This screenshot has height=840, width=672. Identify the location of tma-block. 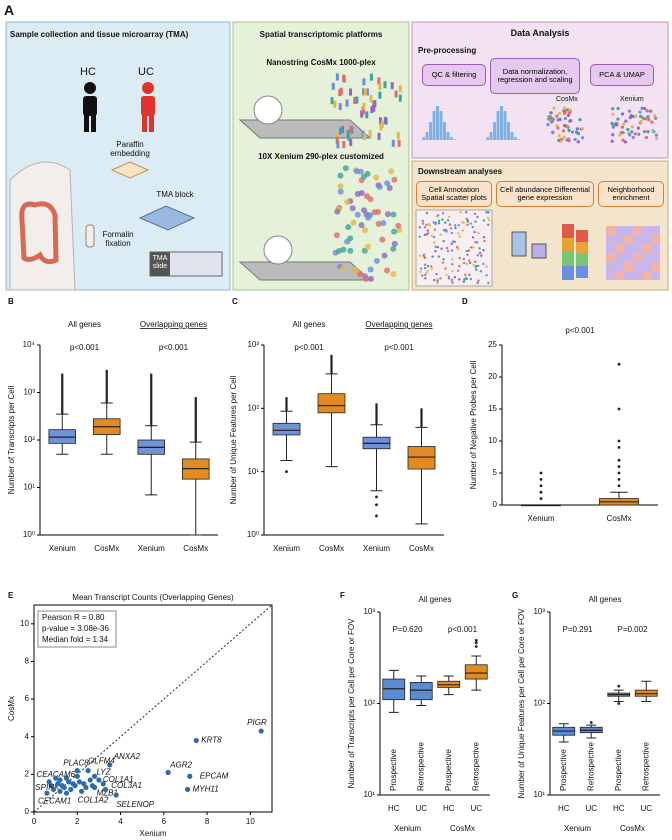
(167, 218).